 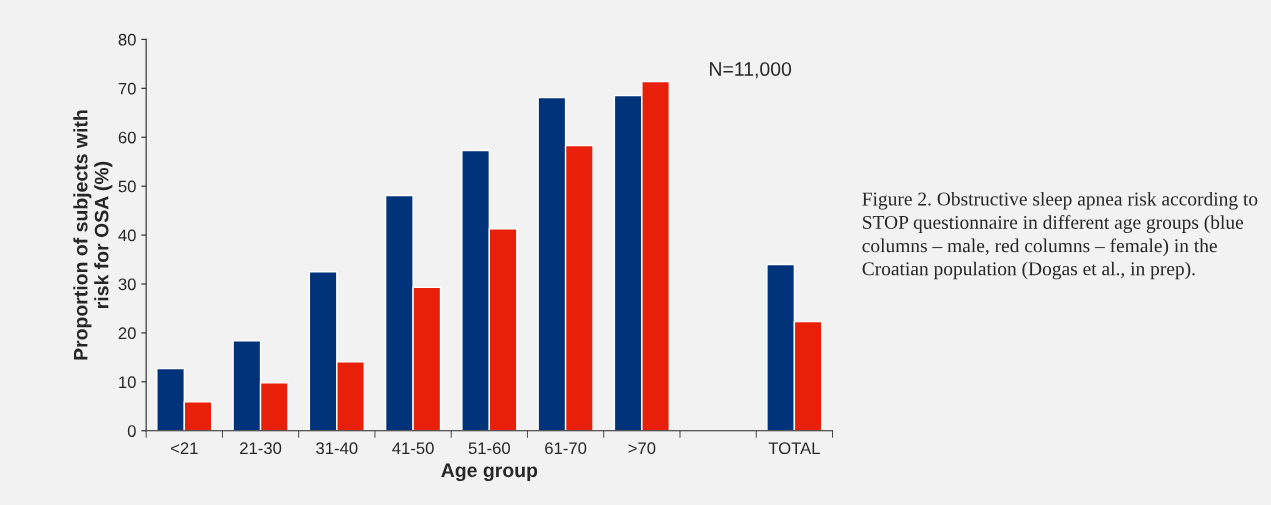 What do you see at coordinates (127, 382) in the screenshot?
I see `y-tick-label: 10` at bounding box center [127, 382].